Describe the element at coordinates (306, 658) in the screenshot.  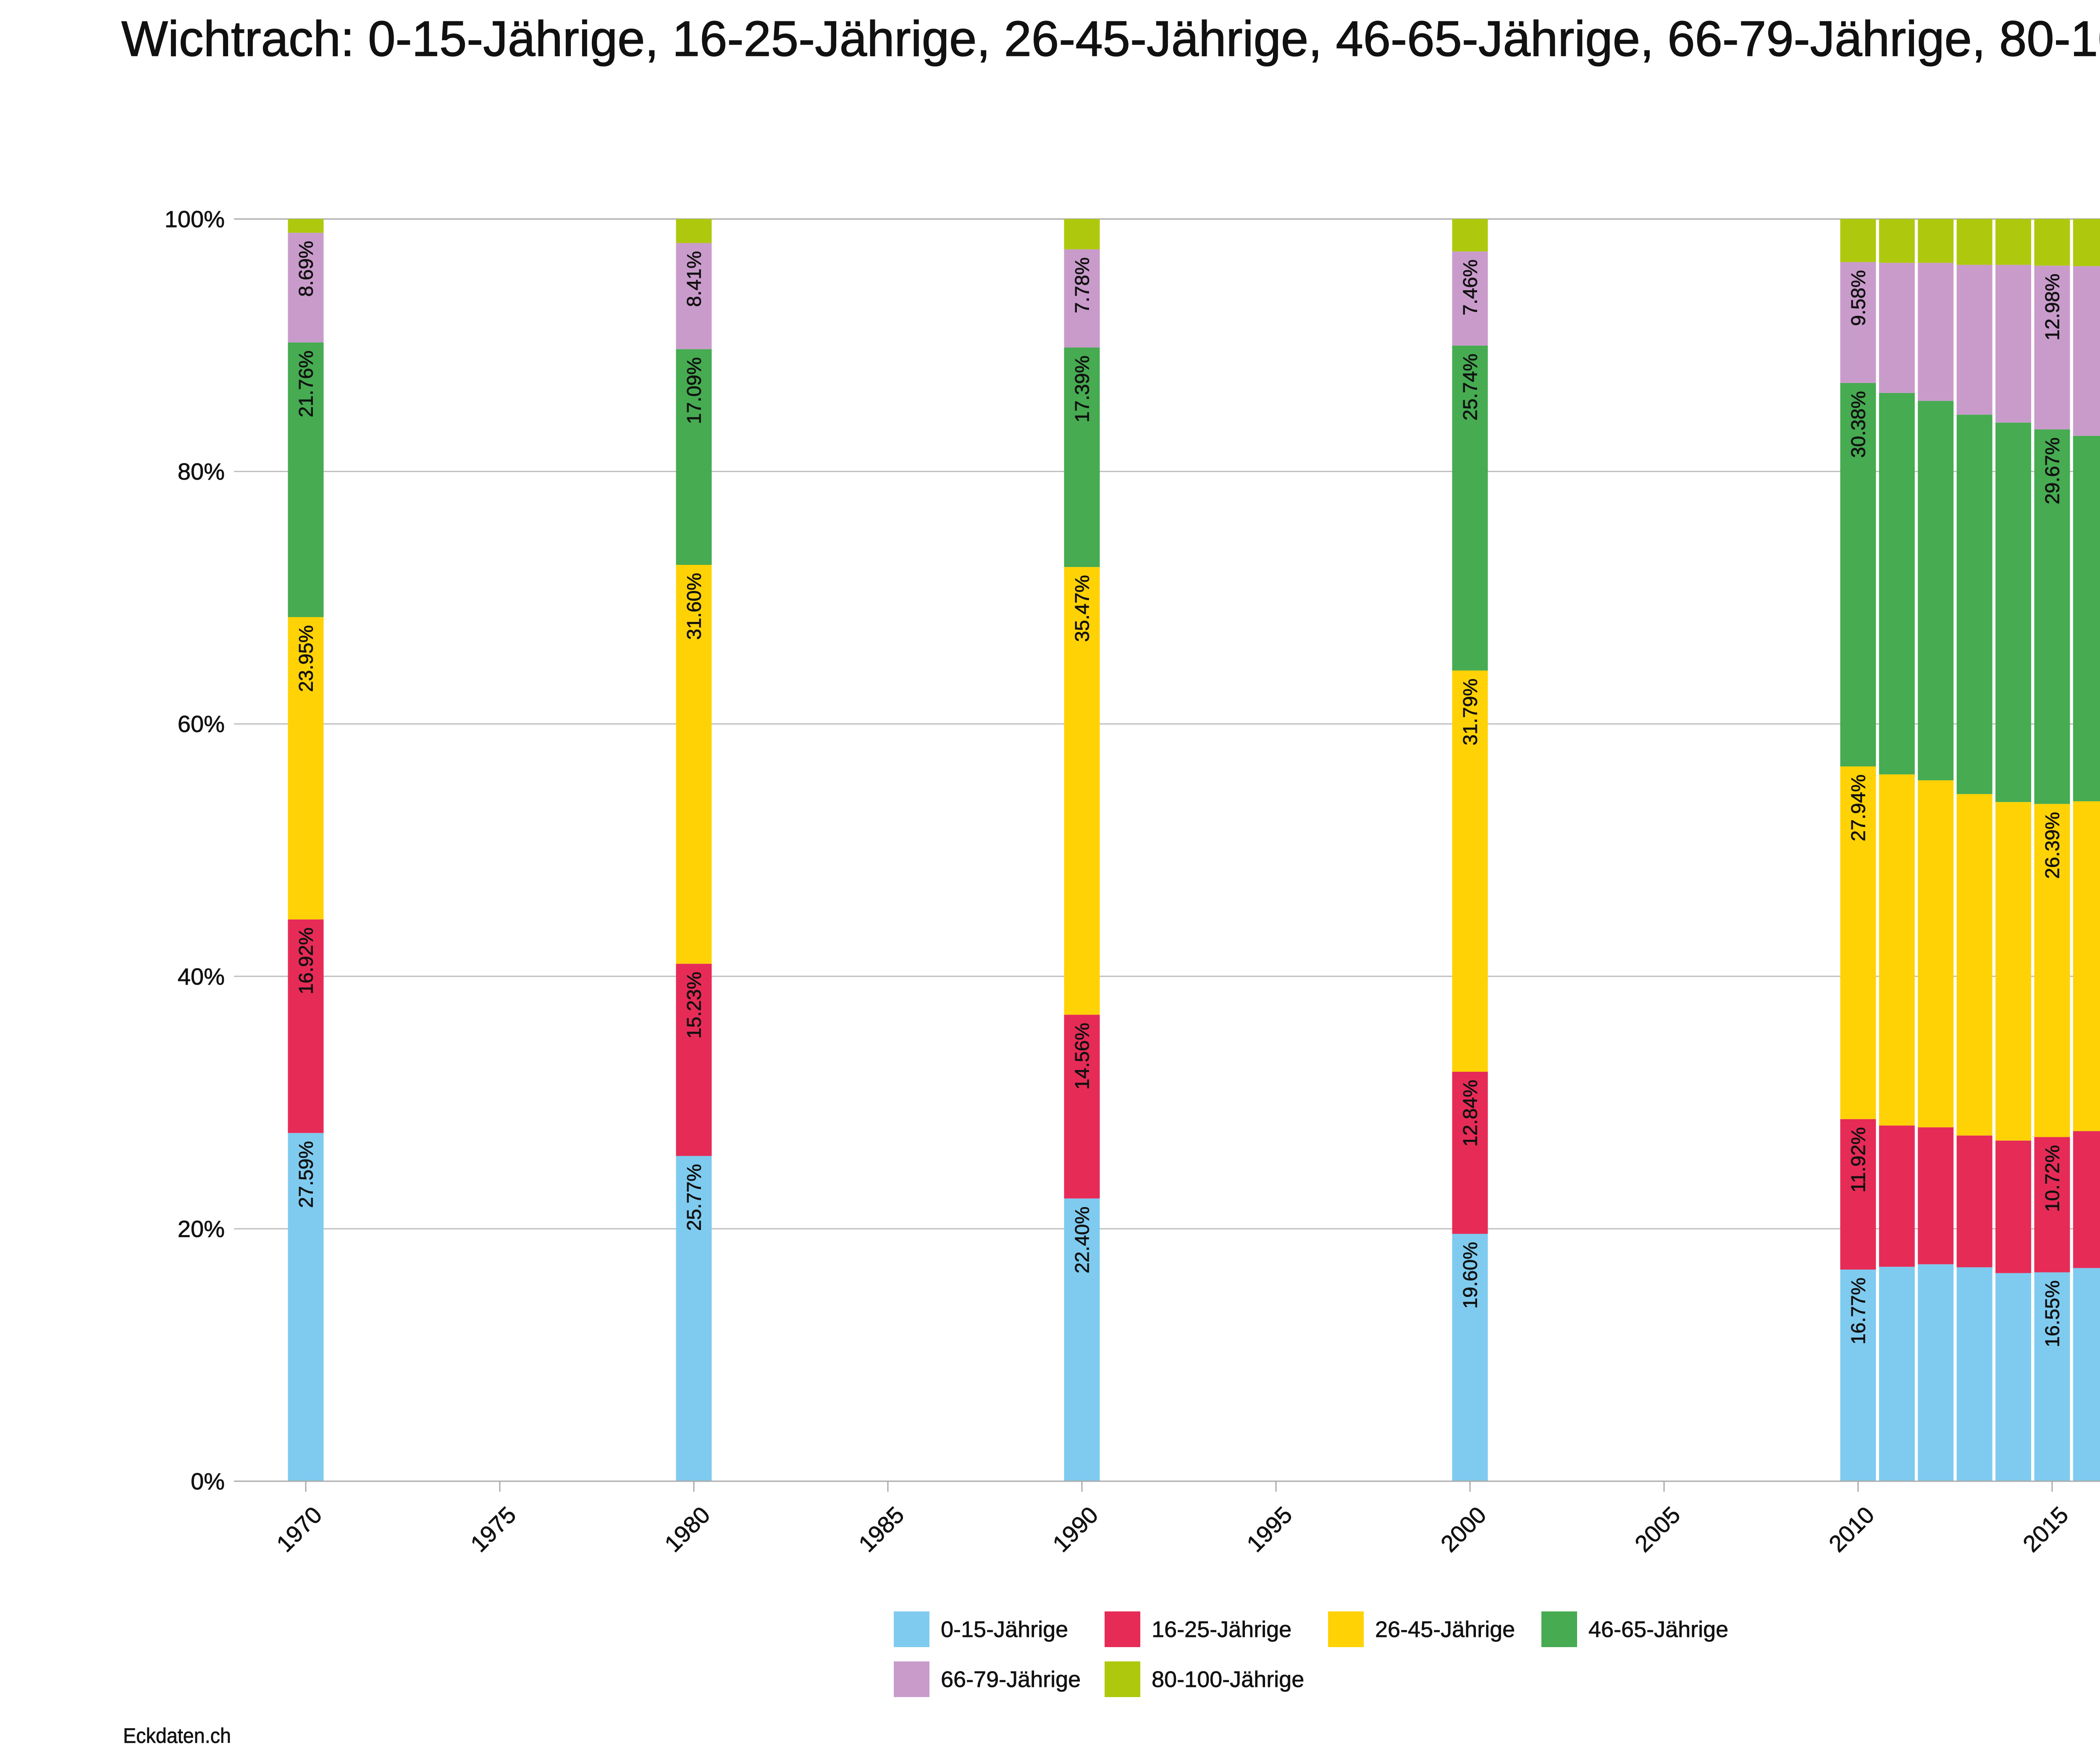
I see `svg-text: 23.95%` at that location.